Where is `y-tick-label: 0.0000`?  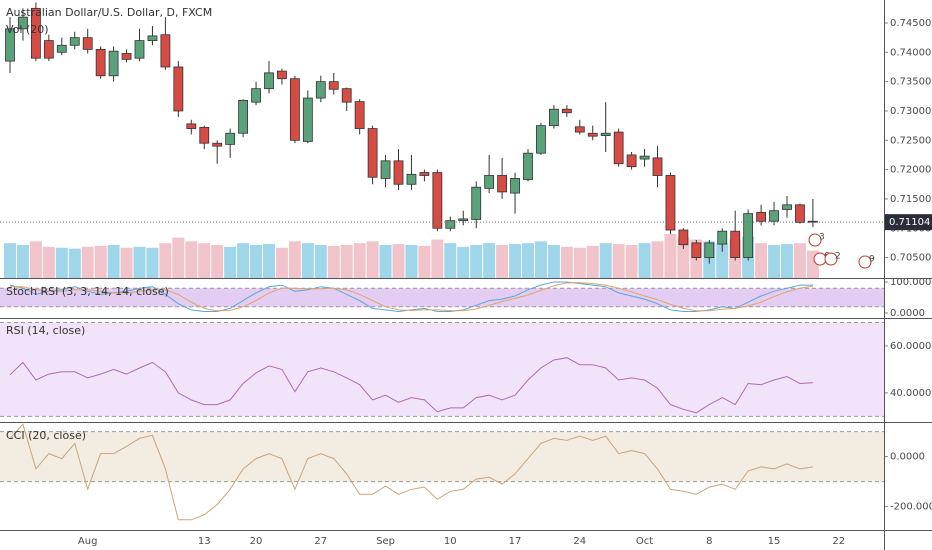
y-tick-label: 0.0000 is located at coordinates (907, 457).